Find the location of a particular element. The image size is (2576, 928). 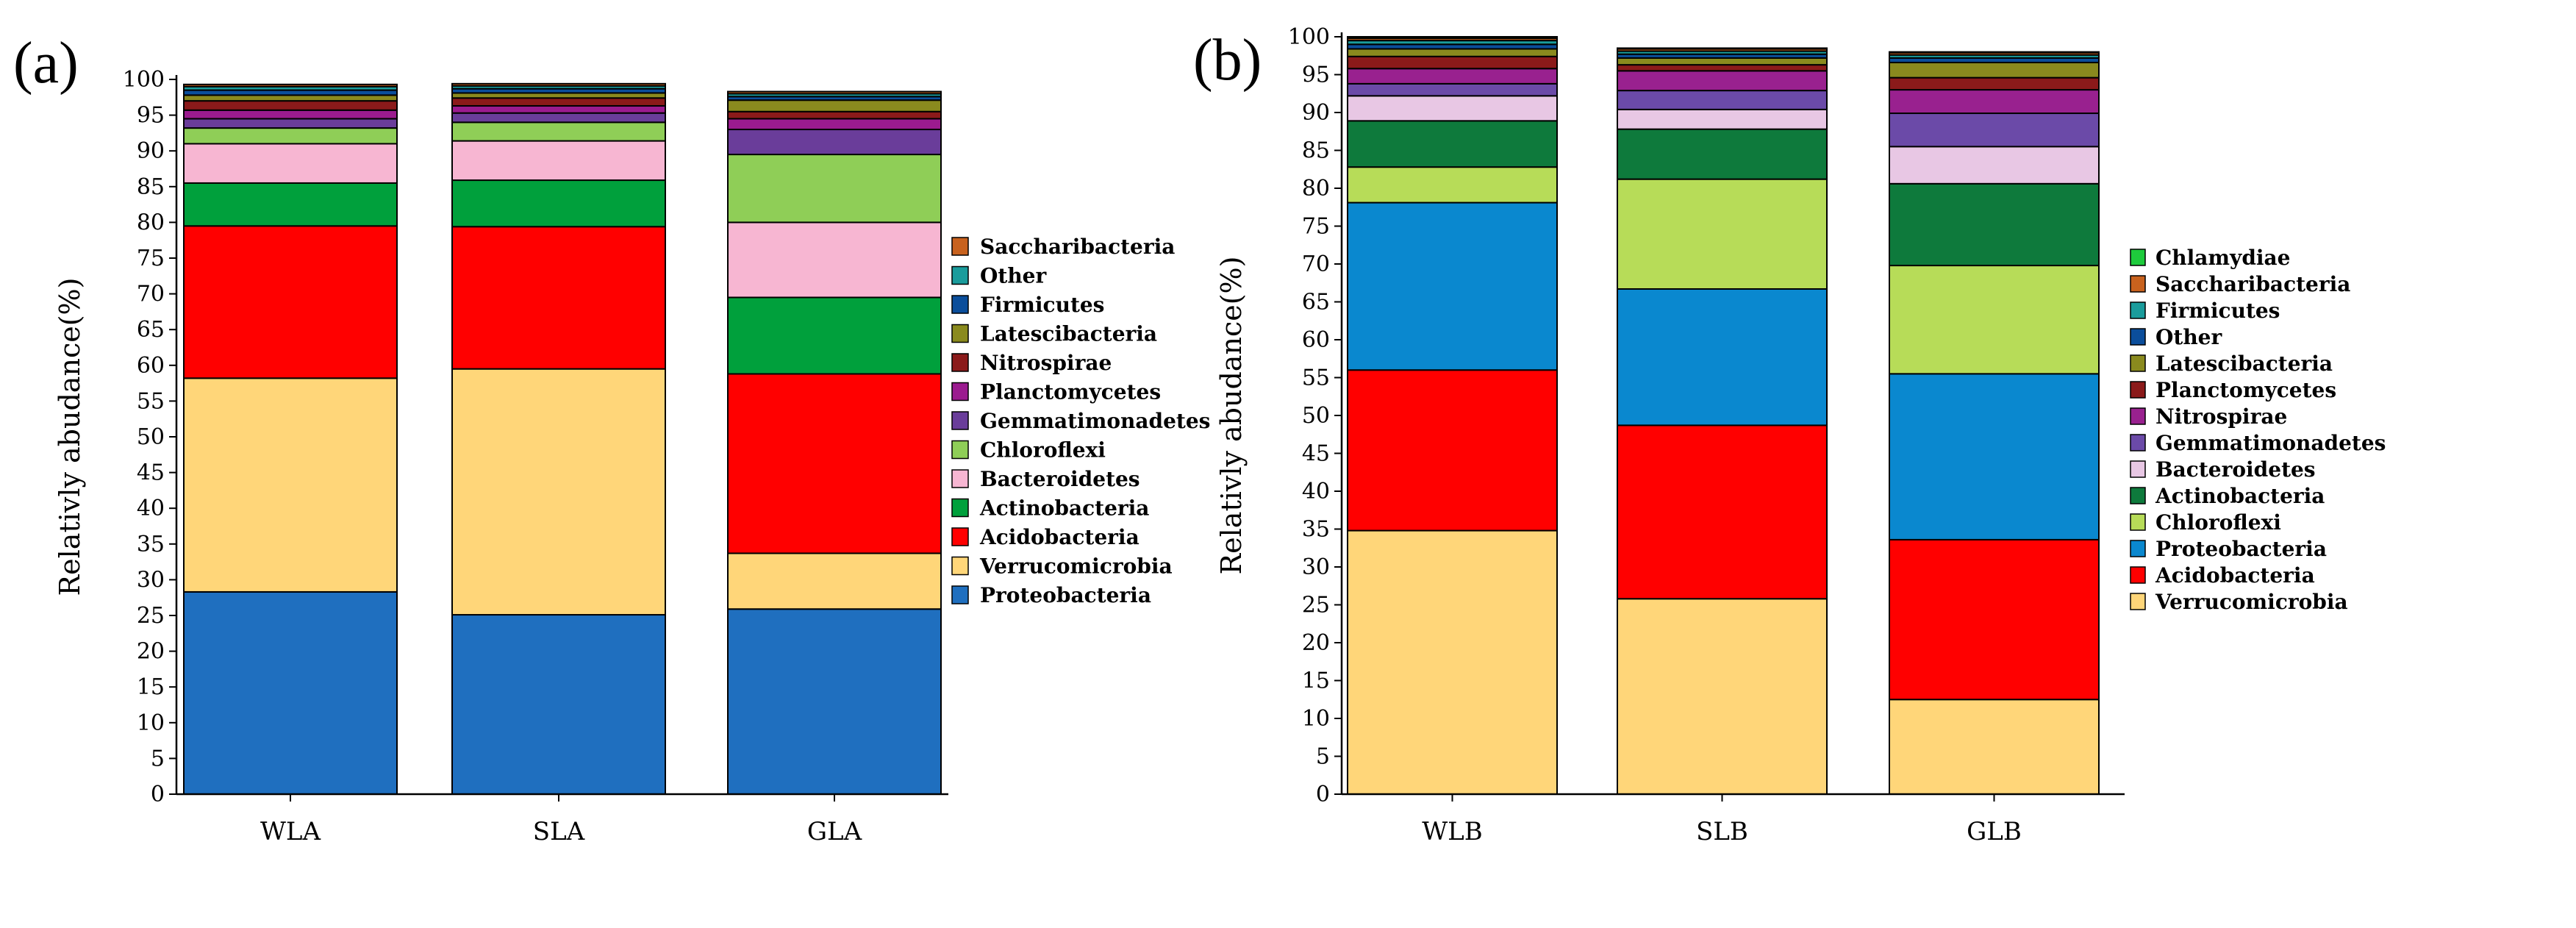

legend-label-gemmatimonadetes: Gemmatimonadetes is located at coordinates (2270, 443).